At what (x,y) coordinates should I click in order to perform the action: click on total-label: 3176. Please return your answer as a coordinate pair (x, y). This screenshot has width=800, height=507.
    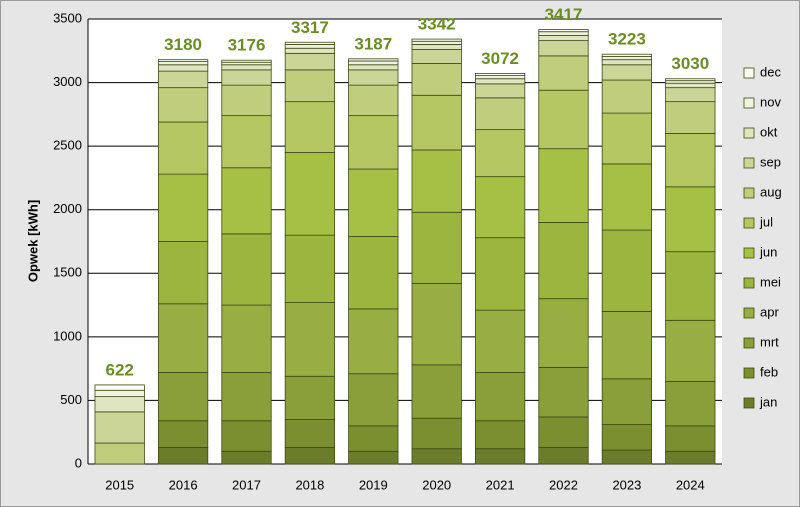
    Looking at the image, I should click on (247, 45).